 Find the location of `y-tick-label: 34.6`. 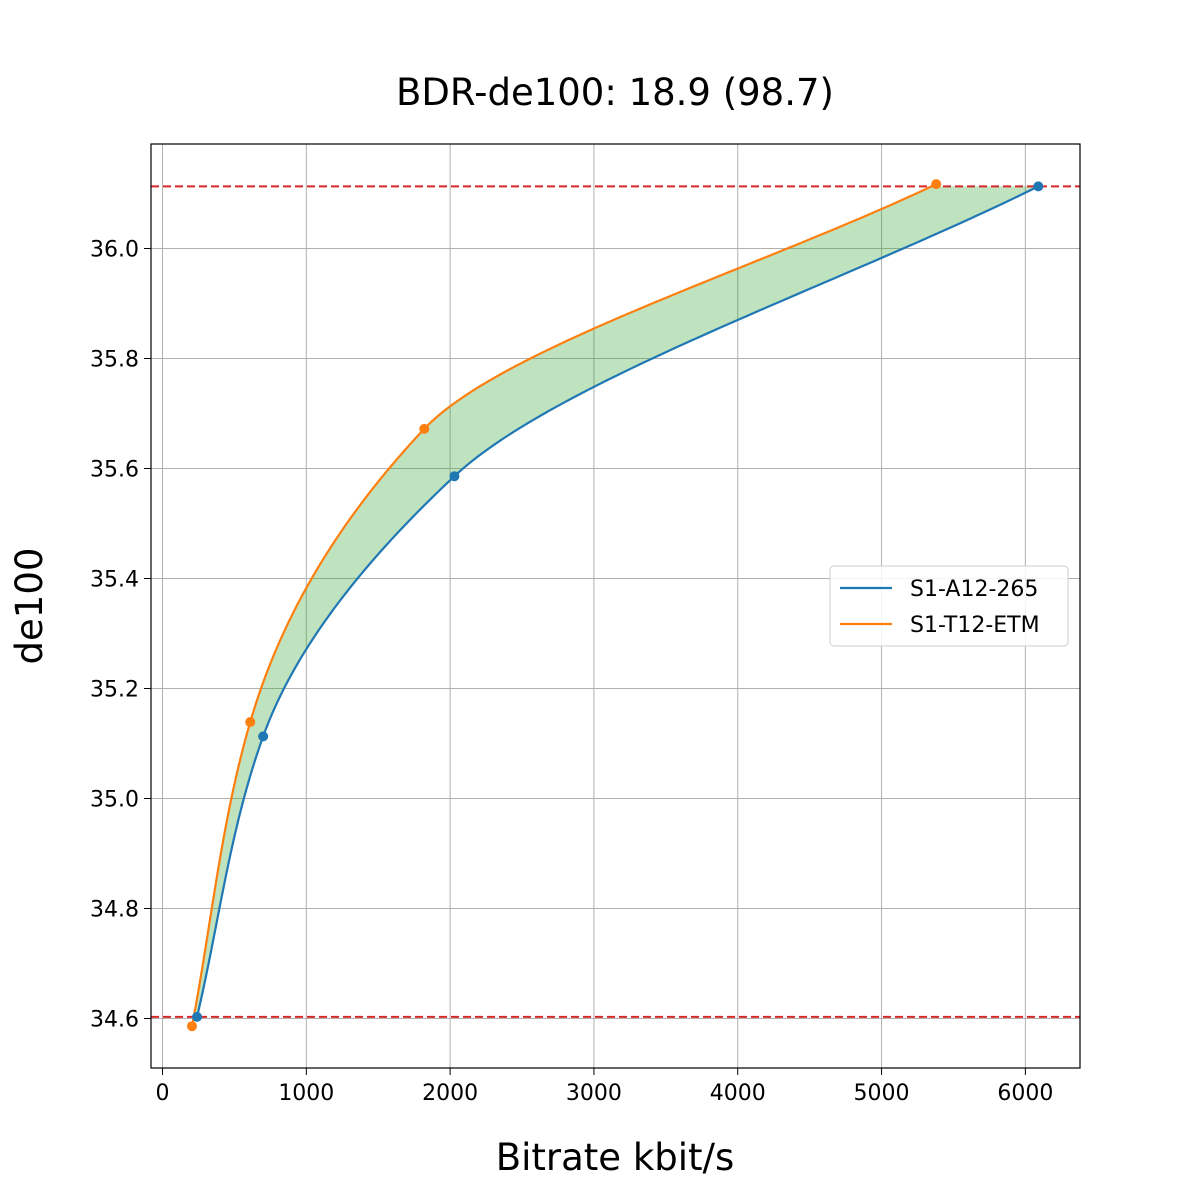

y-tick-label: 34.6 is located at coordinates (114, 1020).